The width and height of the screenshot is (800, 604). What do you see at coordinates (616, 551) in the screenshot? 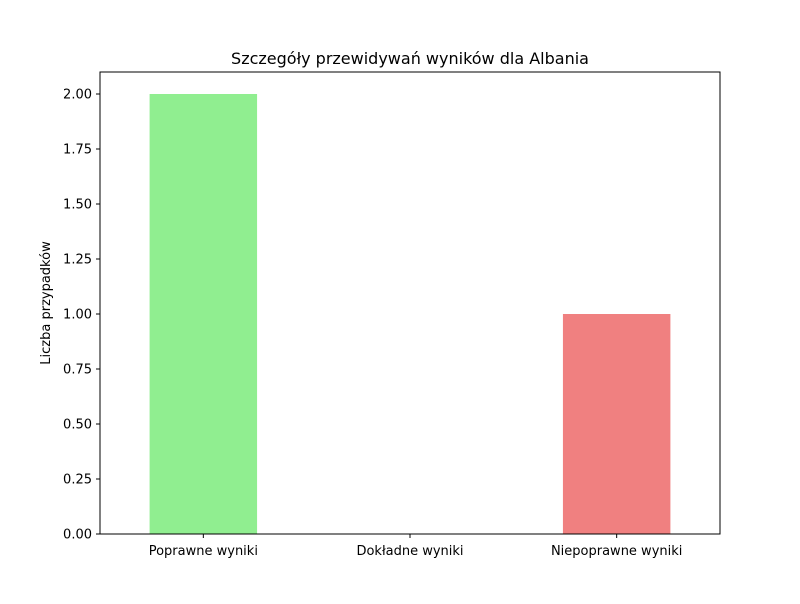
I see `x-tick-label: Niepoprawne wyniki` at bounding box center [616, 551].